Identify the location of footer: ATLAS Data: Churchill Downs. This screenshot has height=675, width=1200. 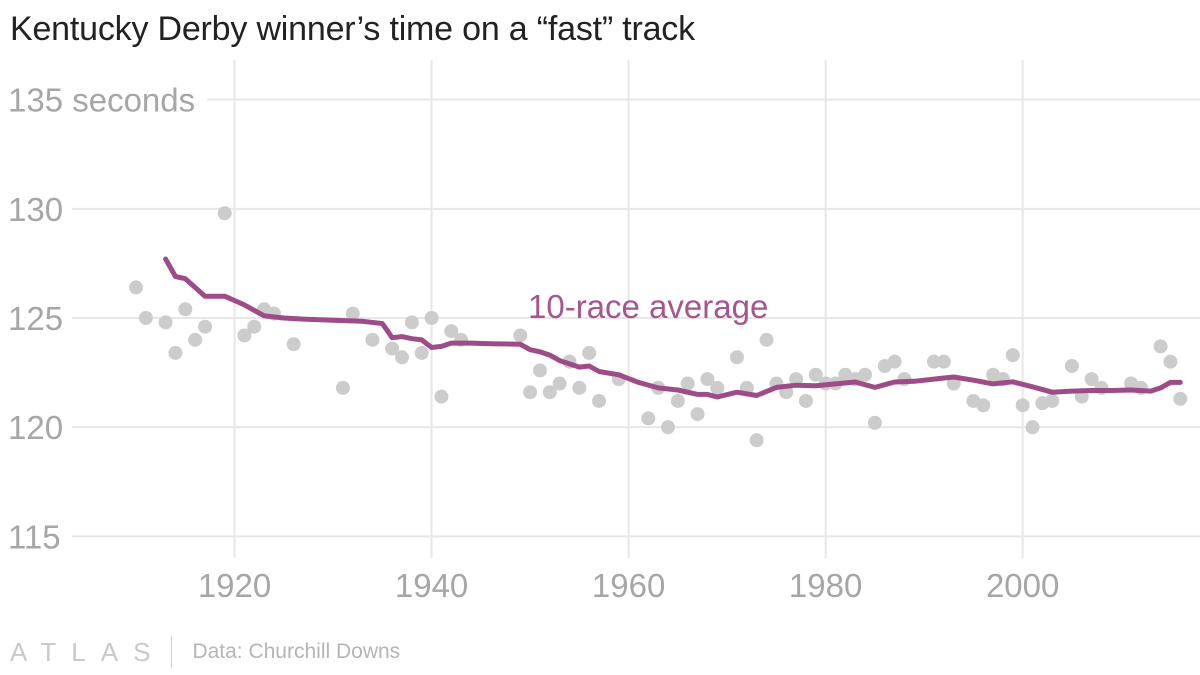
(205, 652).